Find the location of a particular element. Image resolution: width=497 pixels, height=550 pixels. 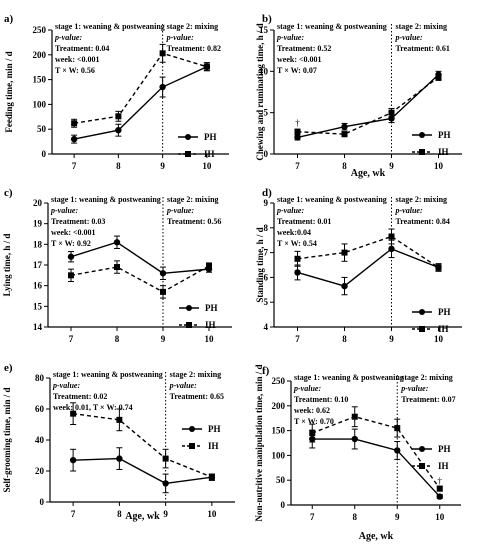

stage2-stat: Treatment: 0.65 is located at coordinates (197, 396).